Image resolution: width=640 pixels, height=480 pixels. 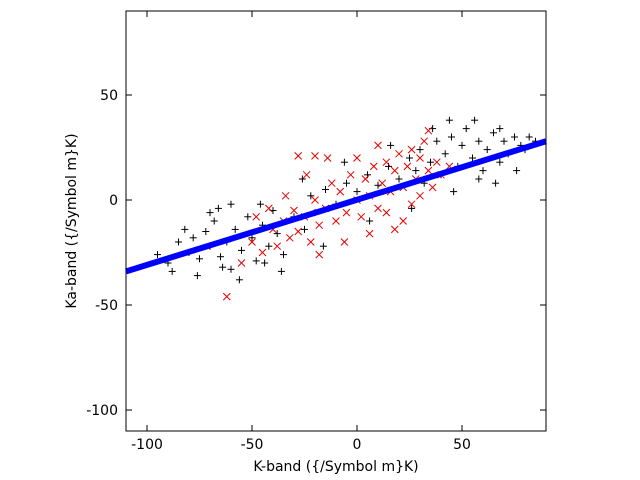 What do you see at coordinates (357, 445) in the screenshot?
I see `x-tick-label: 0` at bounding box center [357, 445].